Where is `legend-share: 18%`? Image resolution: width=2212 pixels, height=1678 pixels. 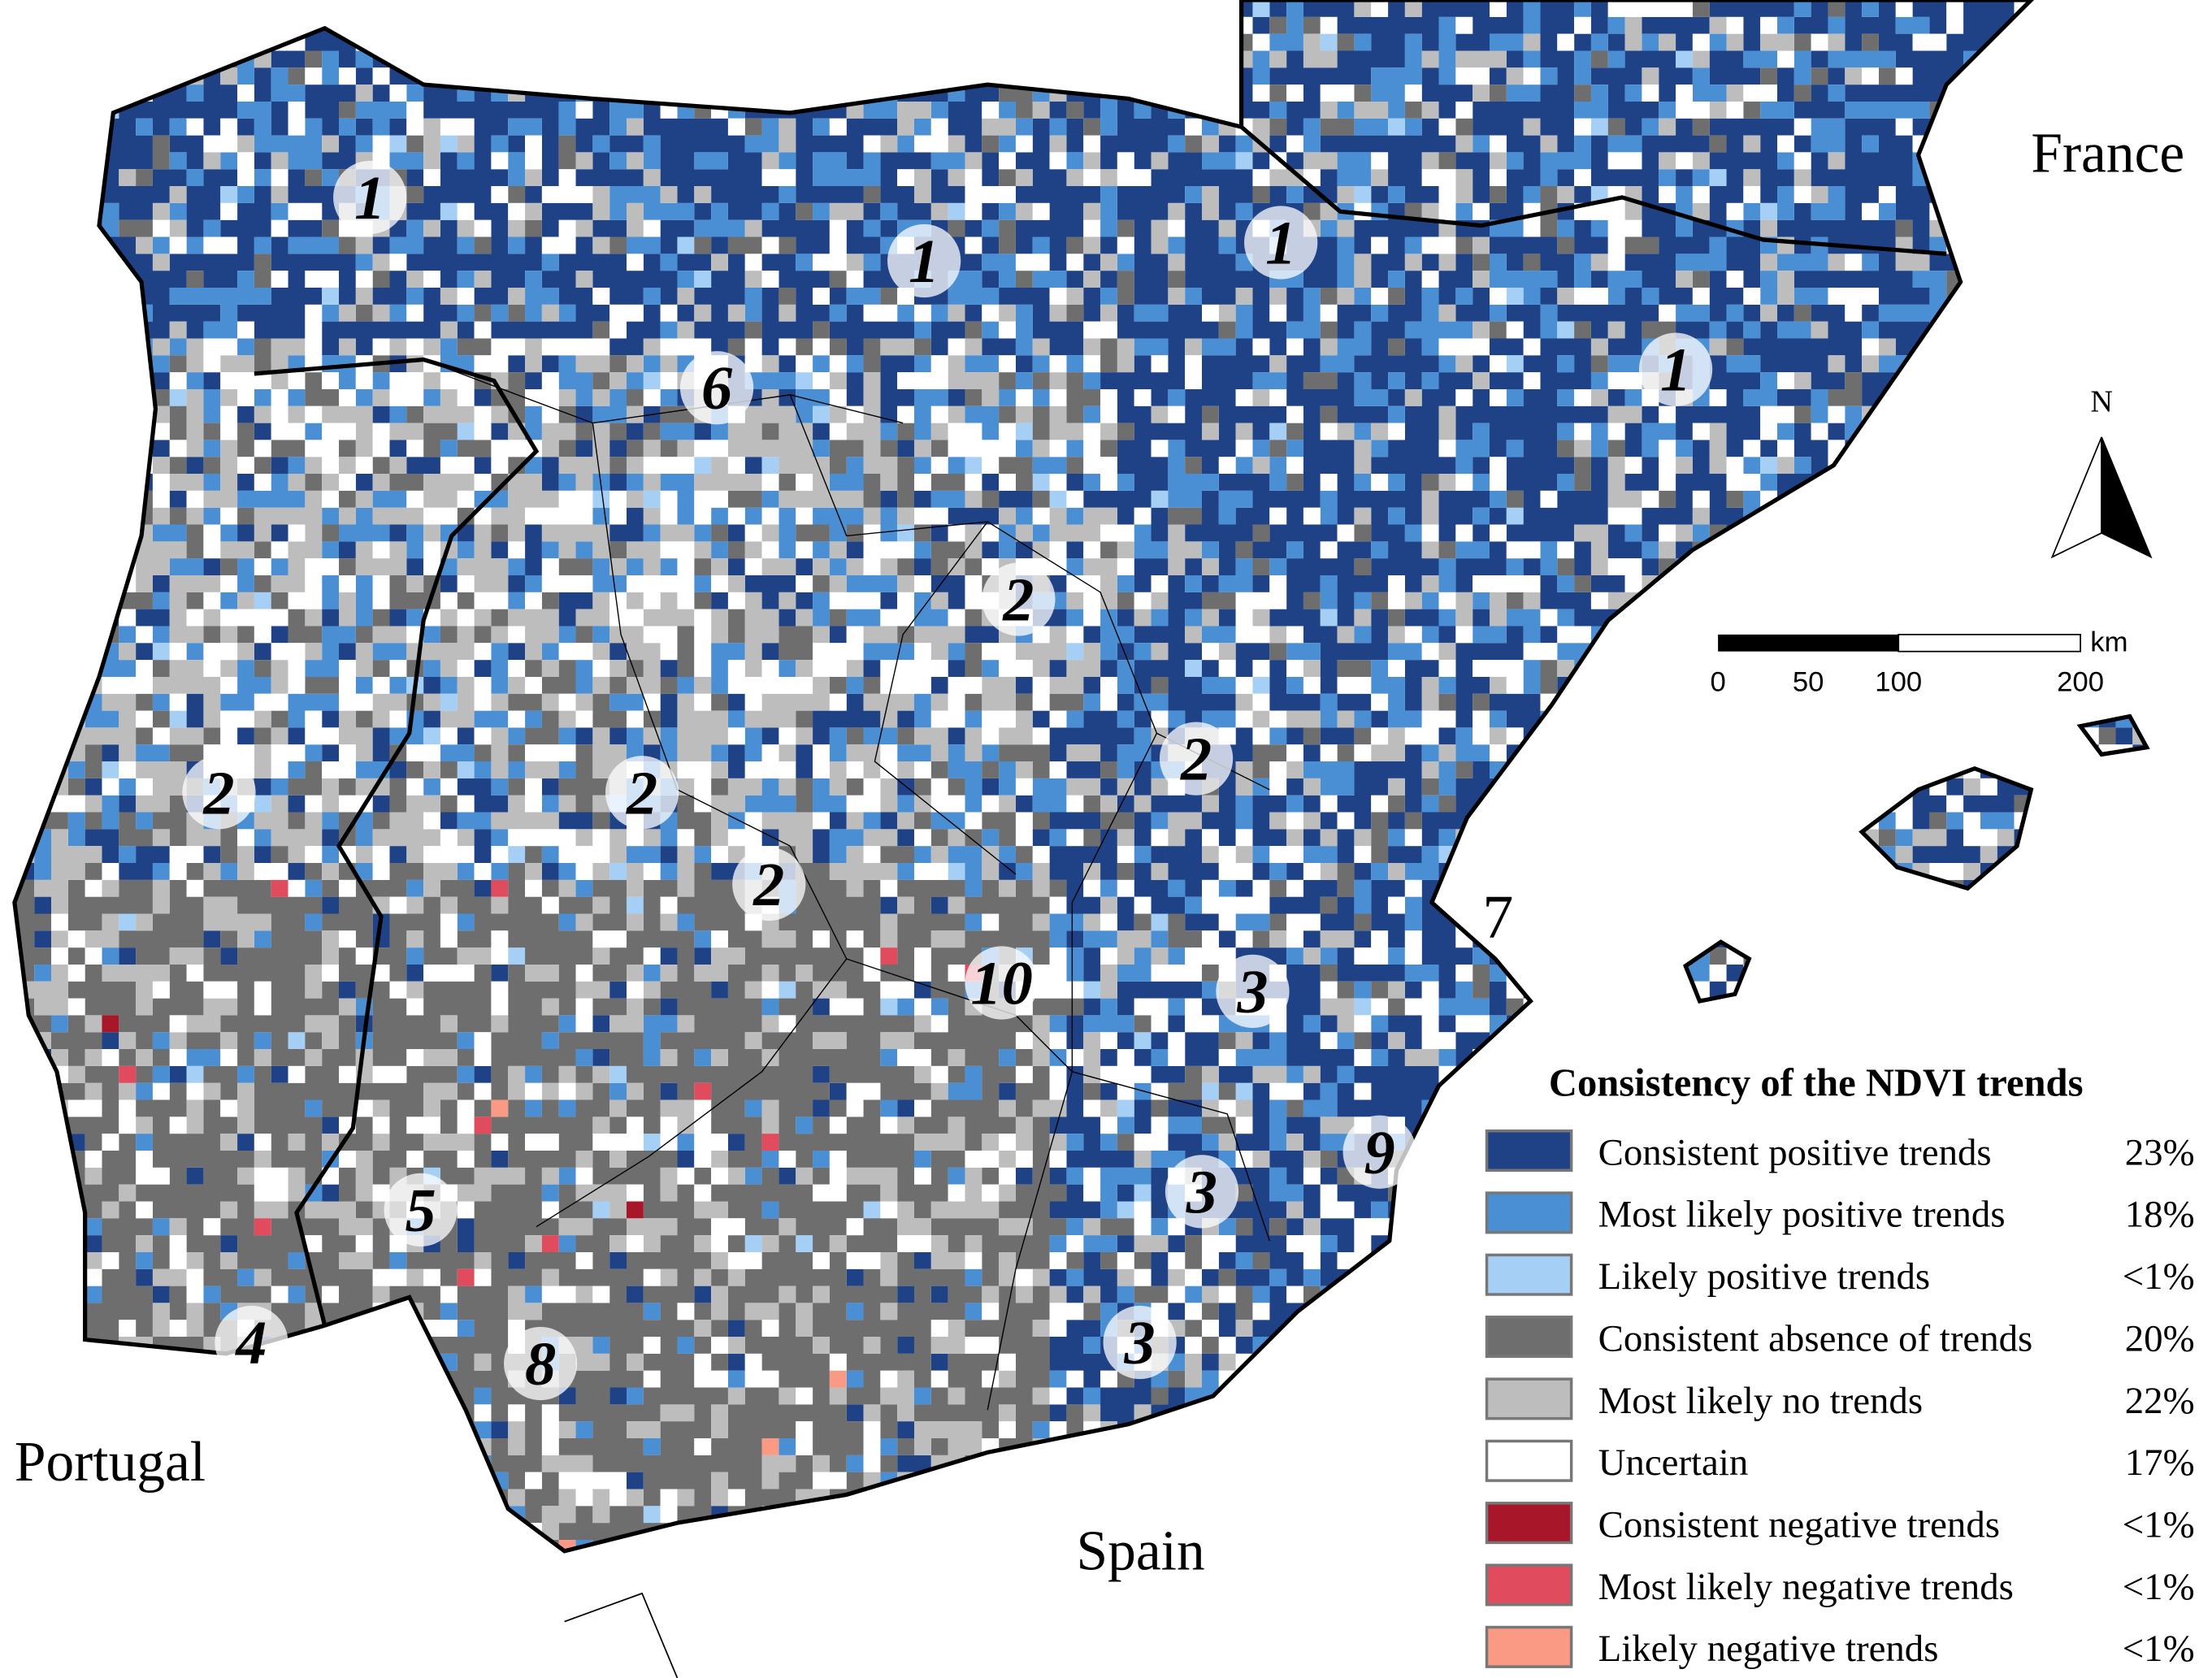 legend-share: 18% is located at coordinates (2160, 1215).